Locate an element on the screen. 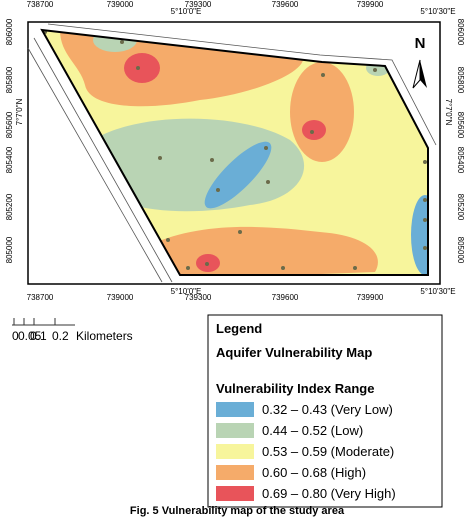 The image size is (474, 524). legend-label: 0.69 – 0.80 (Very High) is located at coordinates (329, 493).